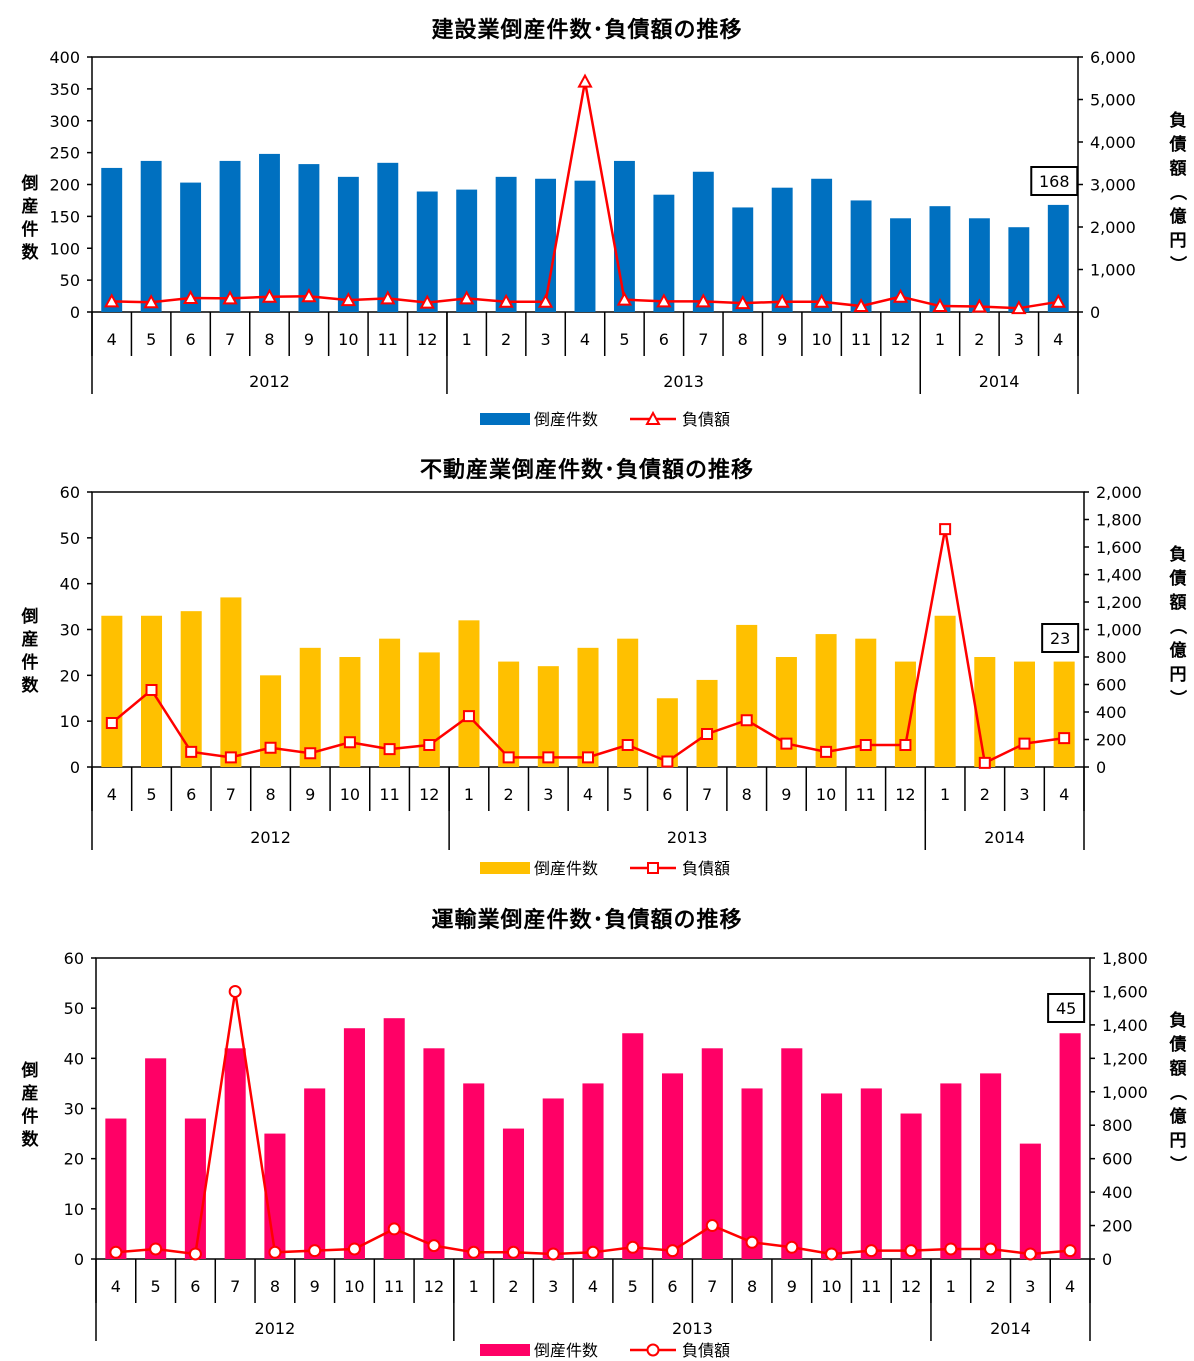 Image resolution: width=1194 pixels, height=1361 pixels. Describe the element at coordinates (1117, 1159) in the screenshot. I see `y2-tick-label: 600` at that location.